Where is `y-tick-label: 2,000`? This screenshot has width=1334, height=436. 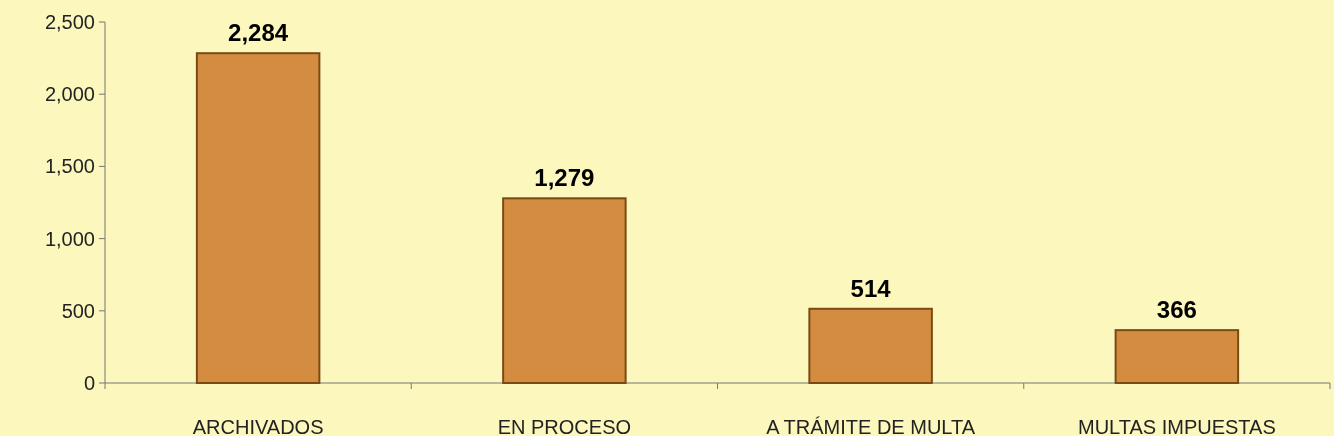 y-tick-label: 2,000 is located at coordinates (69, 94).